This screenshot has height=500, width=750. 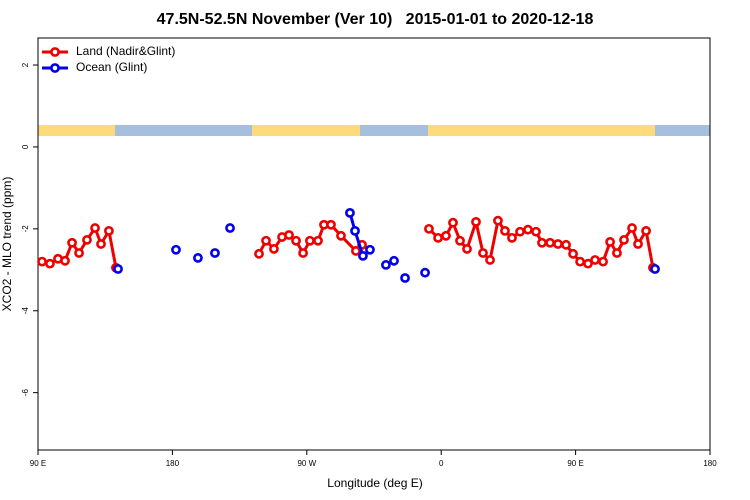 I want to click on y-tick-label: -2, so click(x=25, y=229).